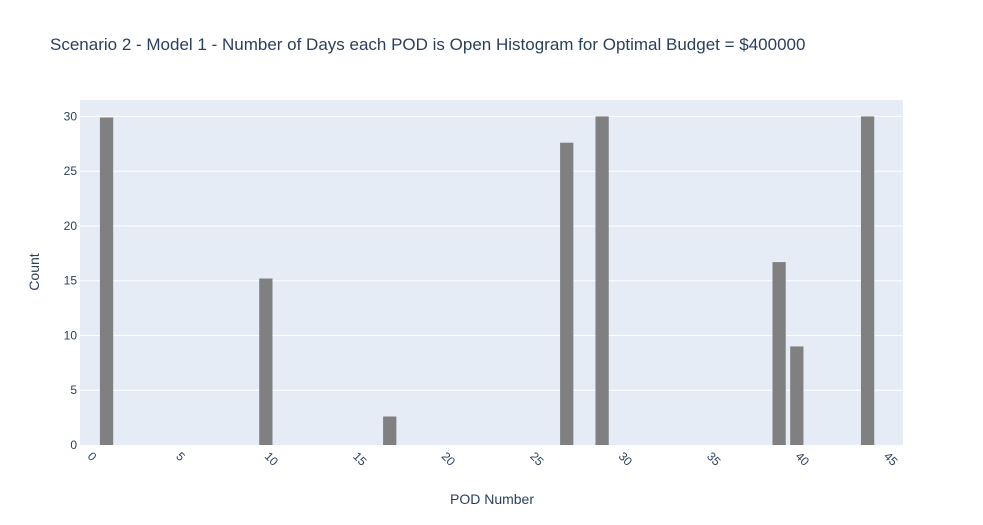 The width and height of the screenshot is (983, 525). Describe the element at coordinates (34, 271) in the screenshot. I see `y-axis-title: Count` at that location.